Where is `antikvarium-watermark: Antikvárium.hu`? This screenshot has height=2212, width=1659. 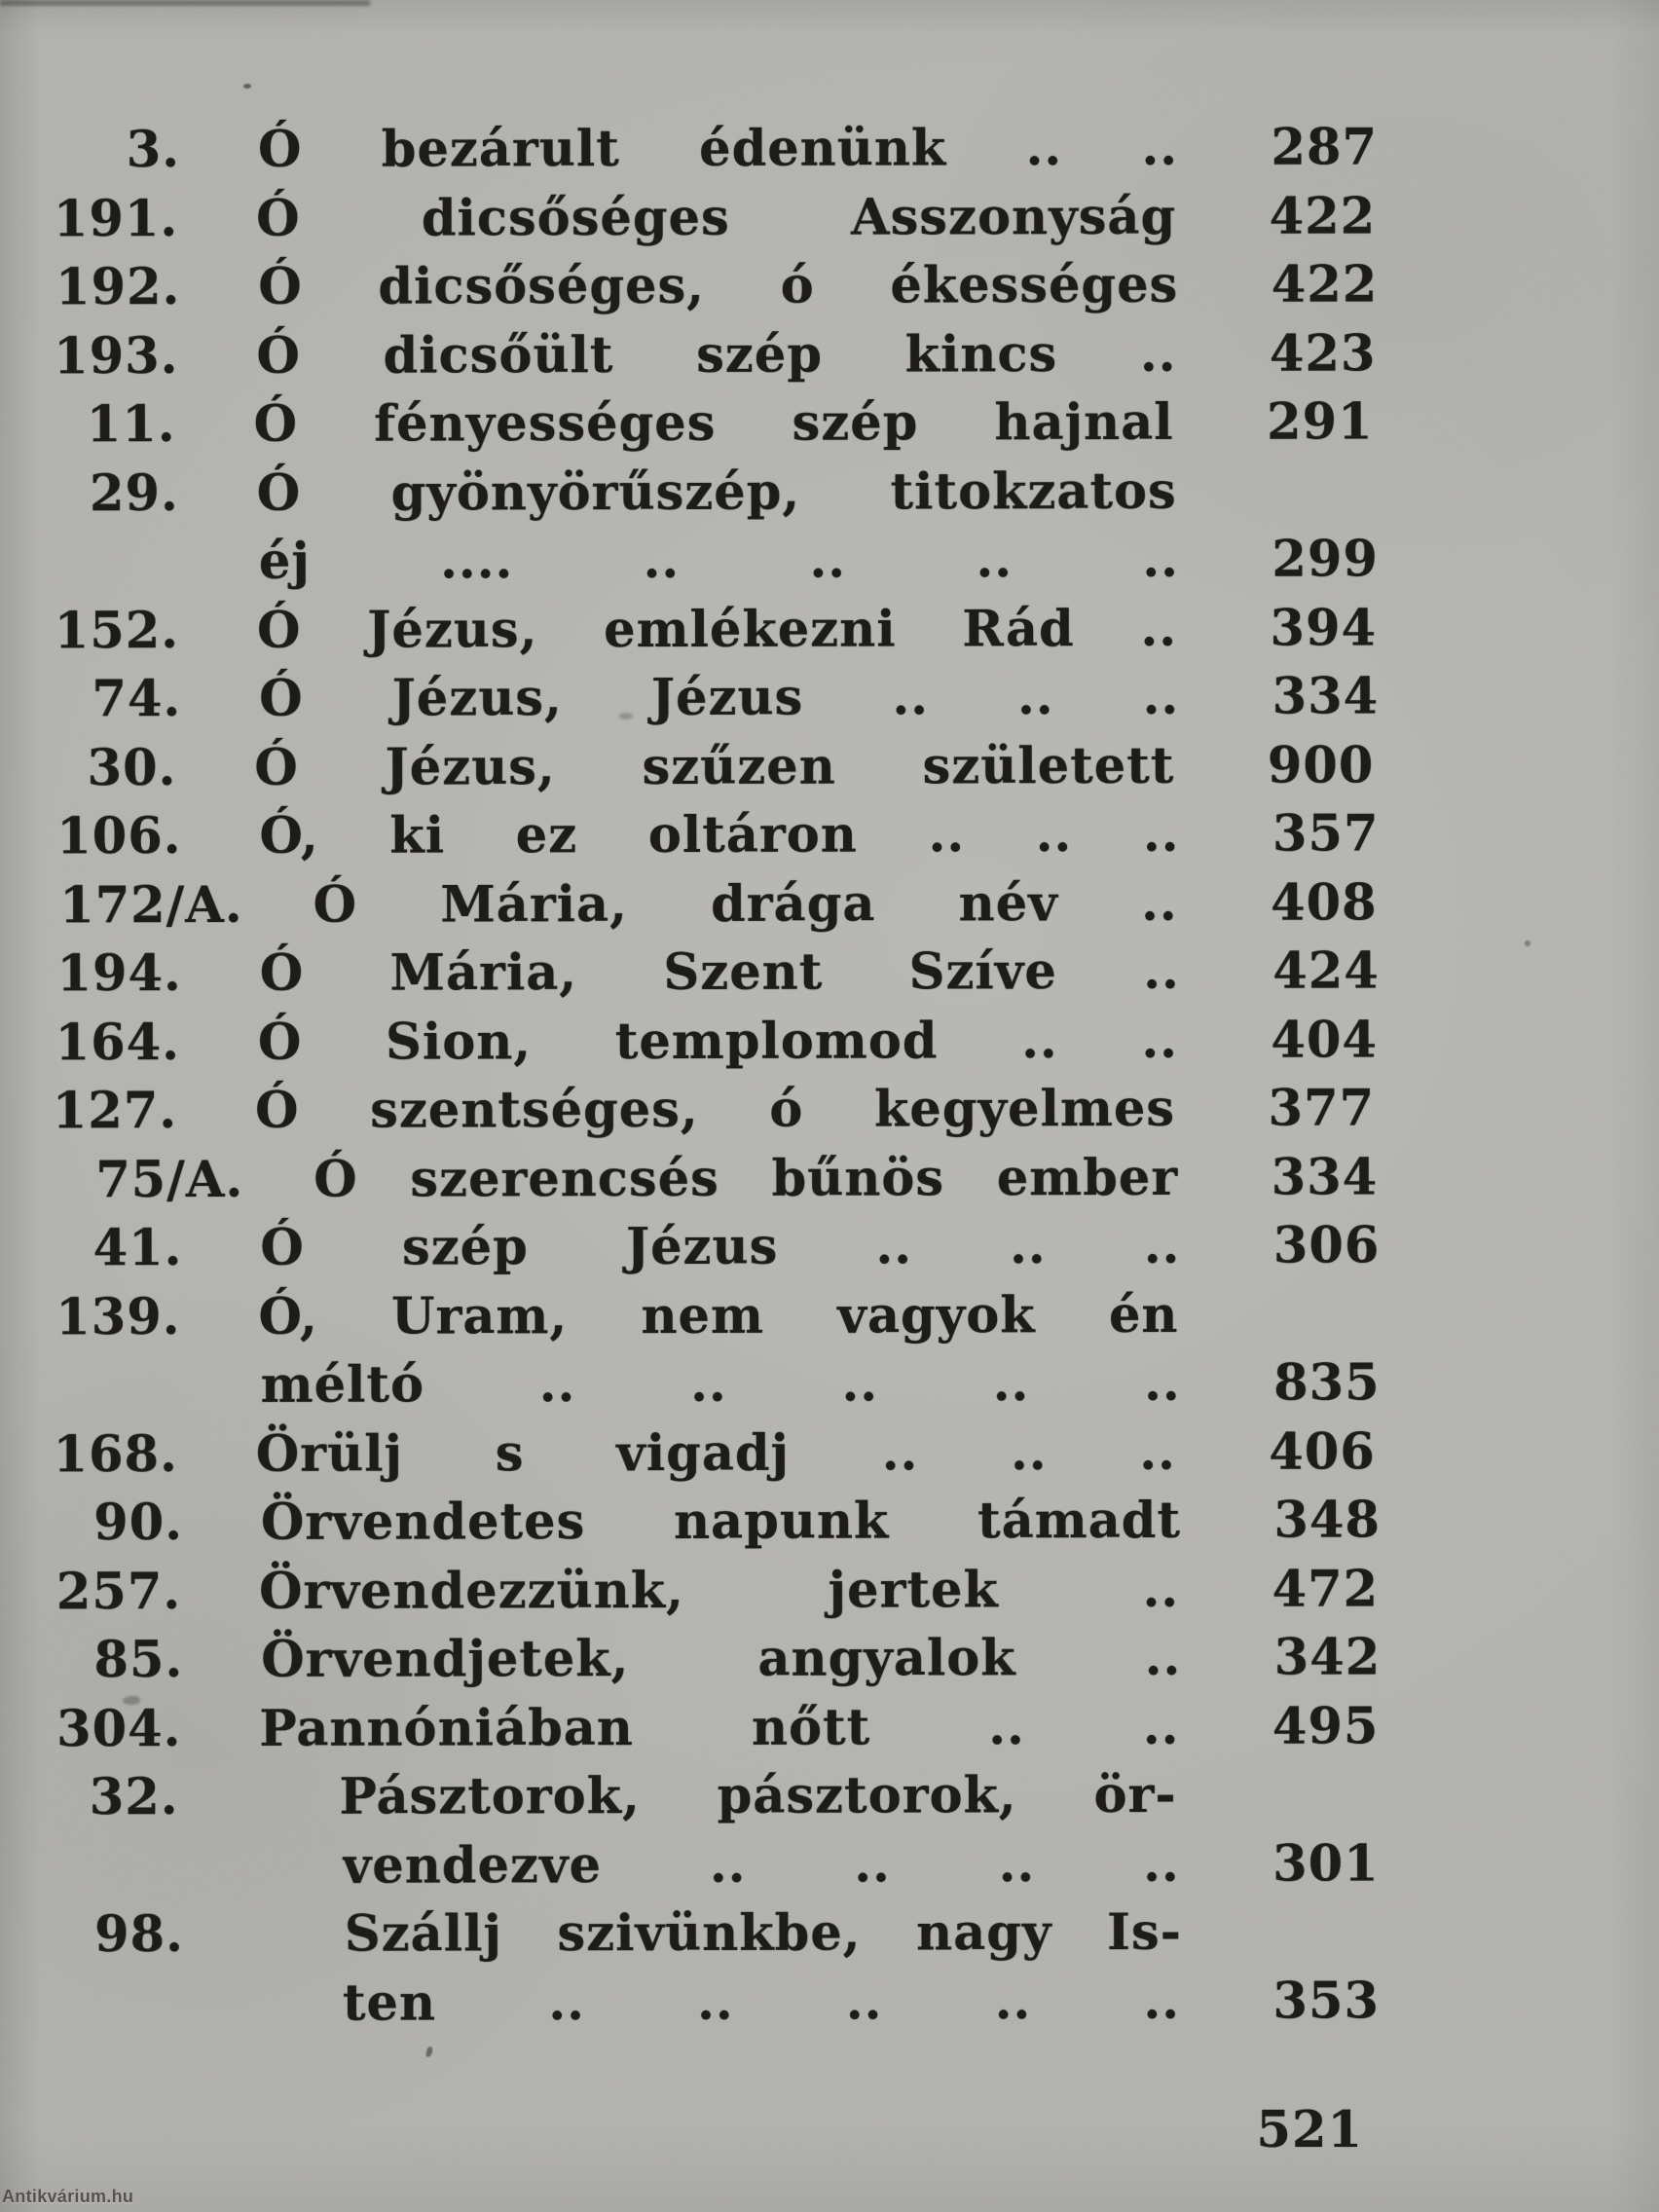
antikvarium-watermark: Antikvárium.hu is located at coordinates (68, 2196).